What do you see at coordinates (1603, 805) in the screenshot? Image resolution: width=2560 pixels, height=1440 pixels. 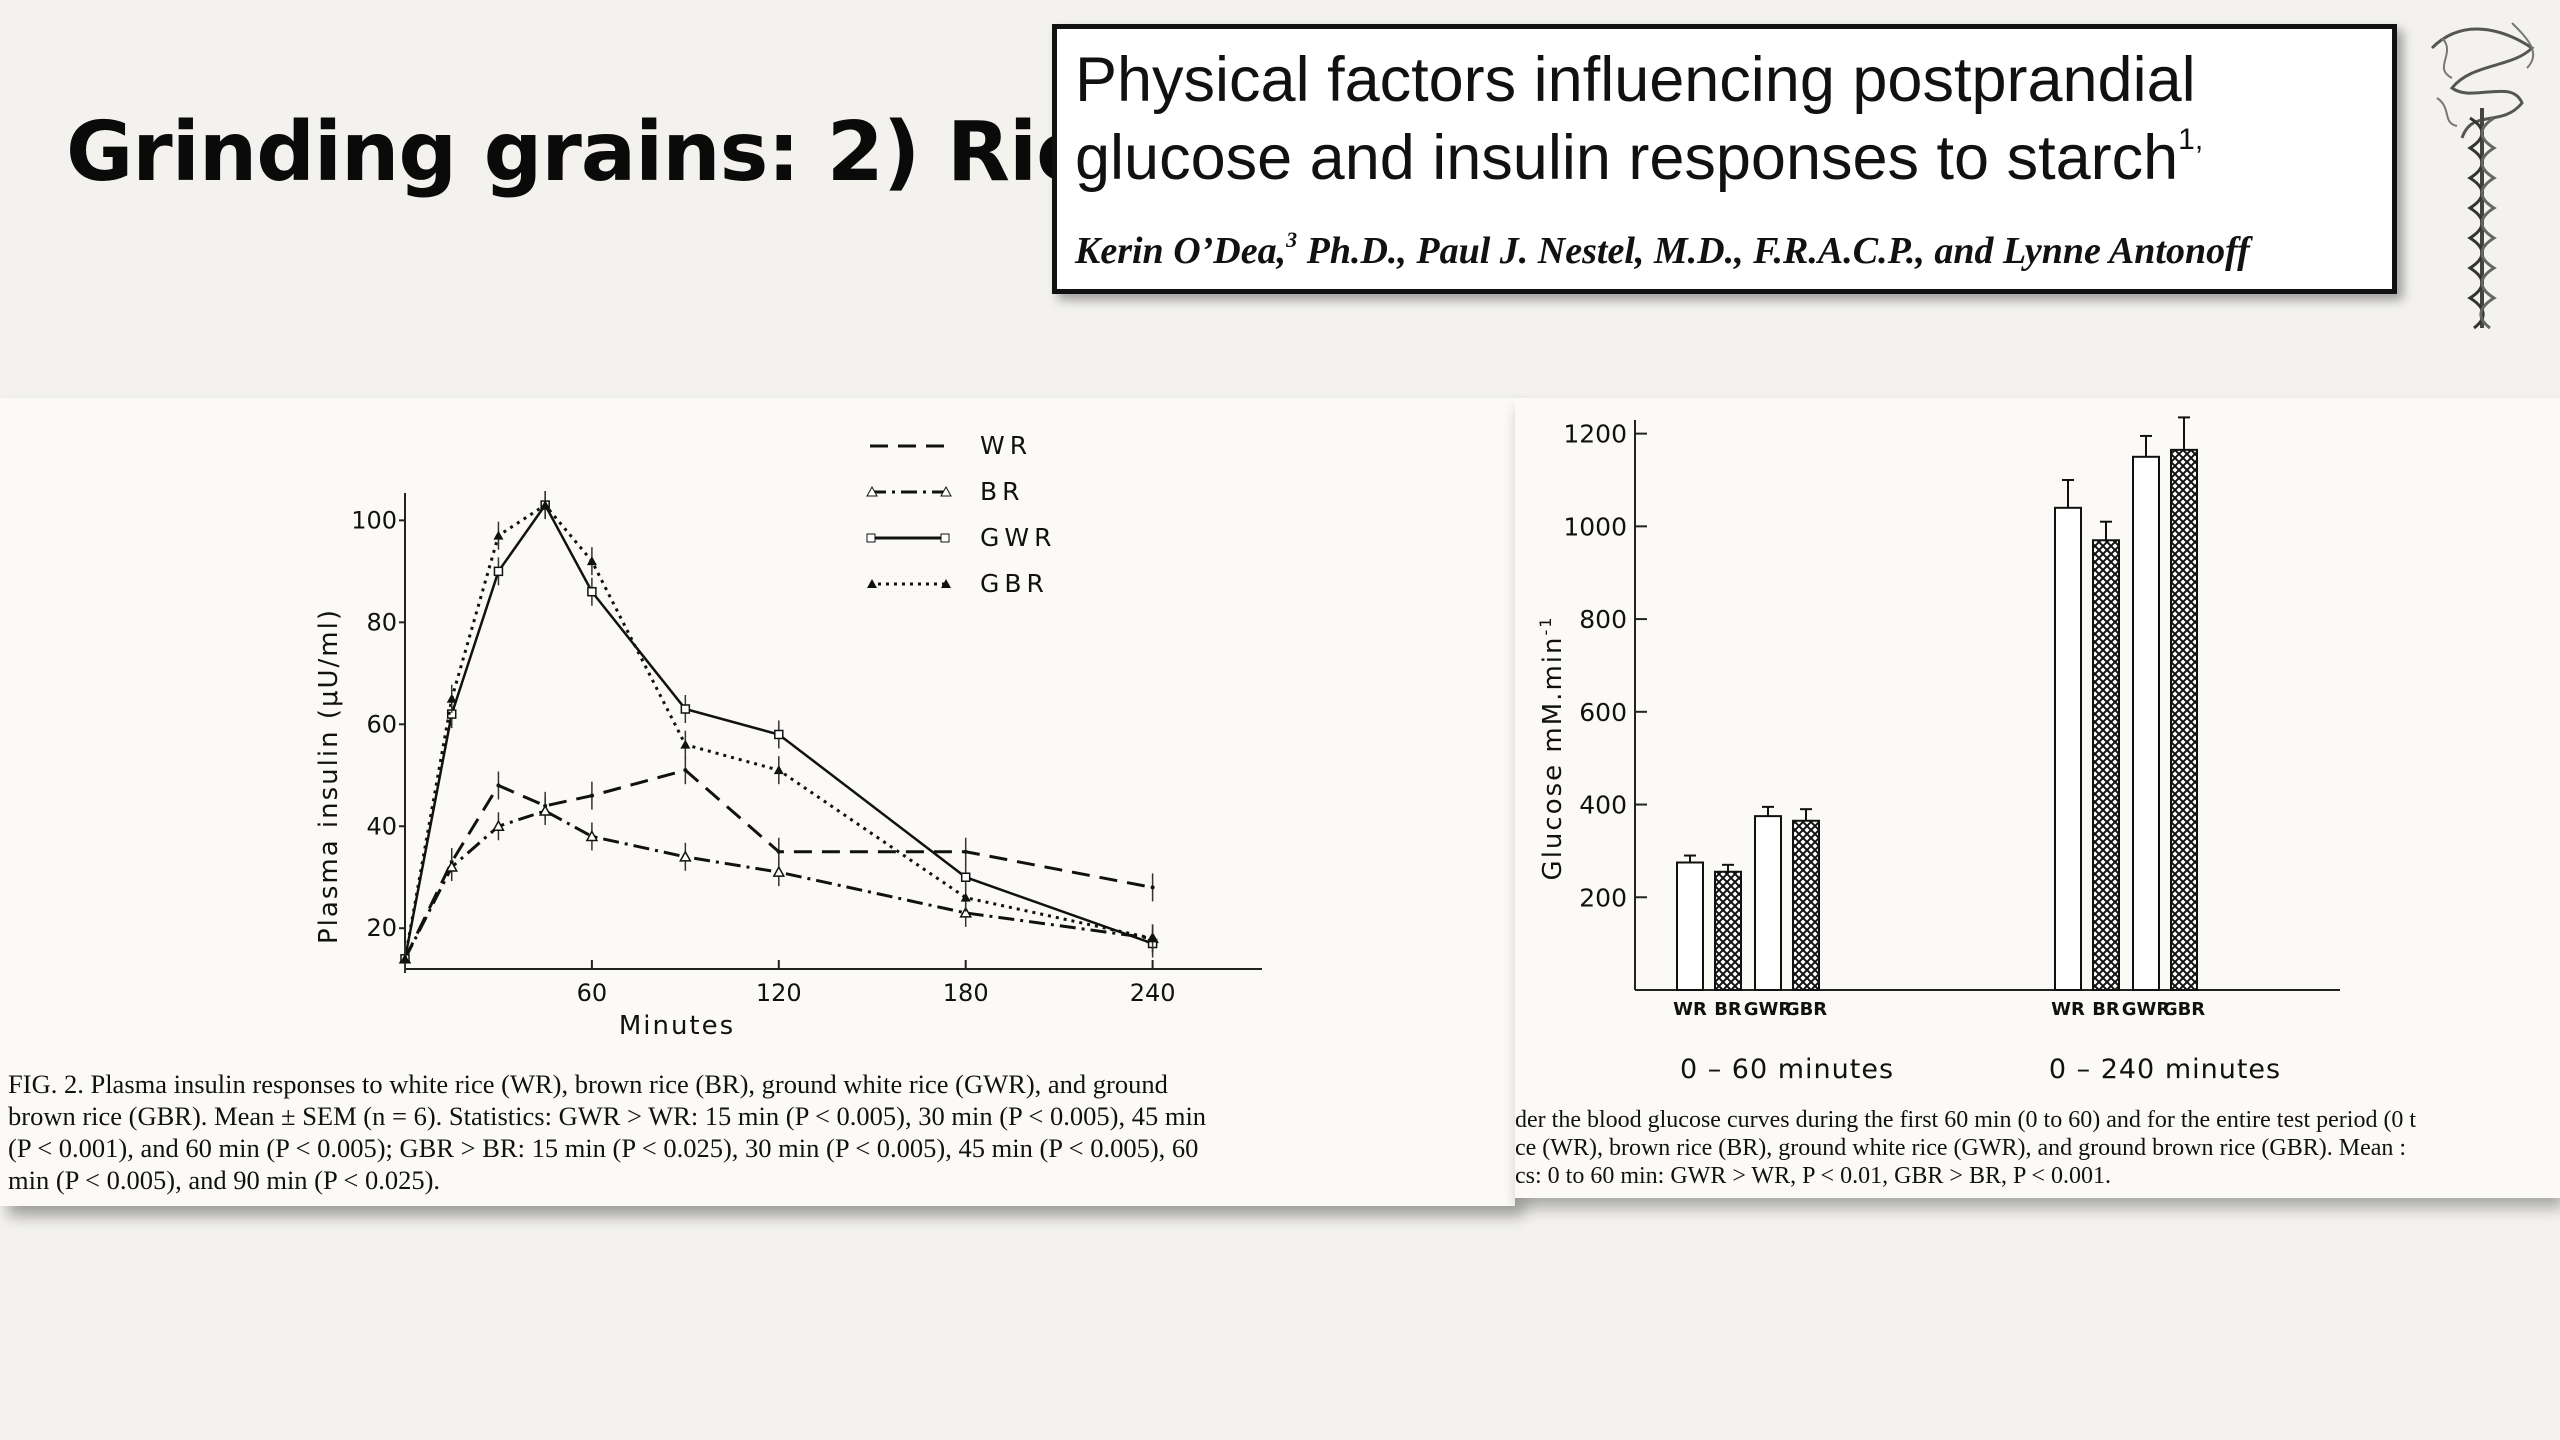 I see `y-tick-label: 400` at bounding box center [1603, 805].